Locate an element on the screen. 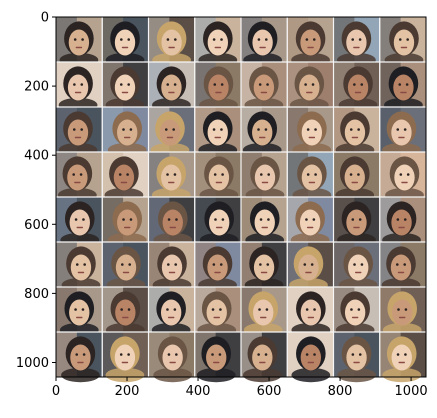 The image size is (437, 418). x-tick-label: 600 is located at coordinates (269, 391).